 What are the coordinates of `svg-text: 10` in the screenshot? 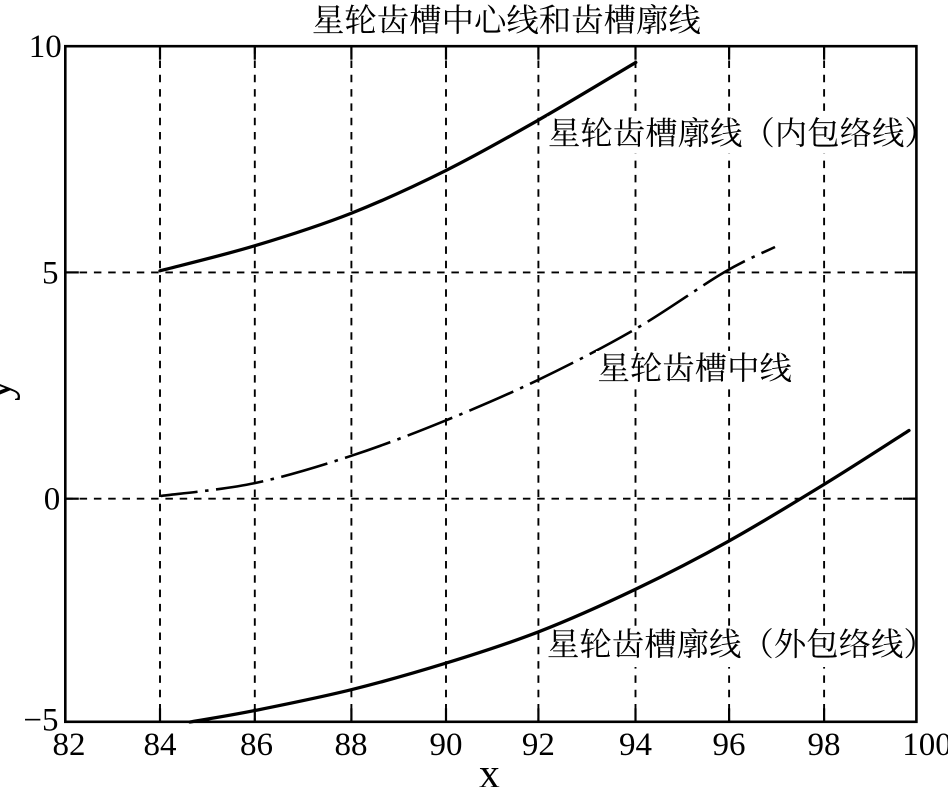 It's located at (45, 47).